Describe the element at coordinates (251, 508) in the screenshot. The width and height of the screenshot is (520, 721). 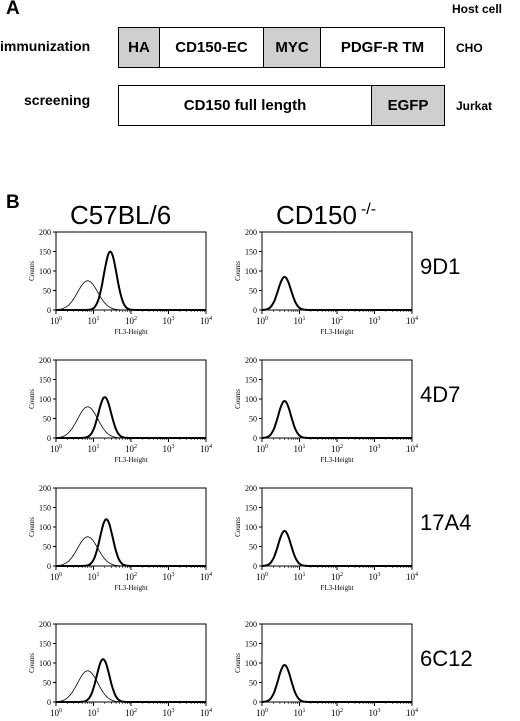
I see `plot-3-2-ytick-label: 150` at that location.